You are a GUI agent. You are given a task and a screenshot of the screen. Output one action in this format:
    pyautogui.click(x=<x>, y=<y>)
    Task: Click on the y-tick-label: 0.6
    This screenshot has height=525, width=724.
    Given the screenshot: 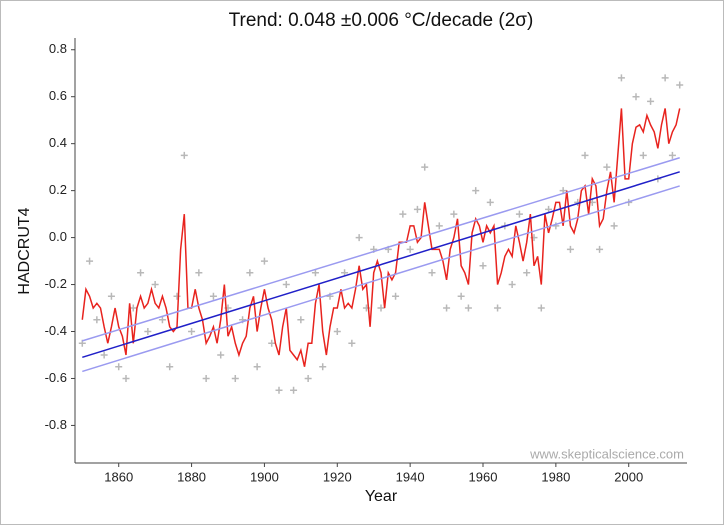 What is the action you would take?
    pyautogui.click(x=58, y=95)
    